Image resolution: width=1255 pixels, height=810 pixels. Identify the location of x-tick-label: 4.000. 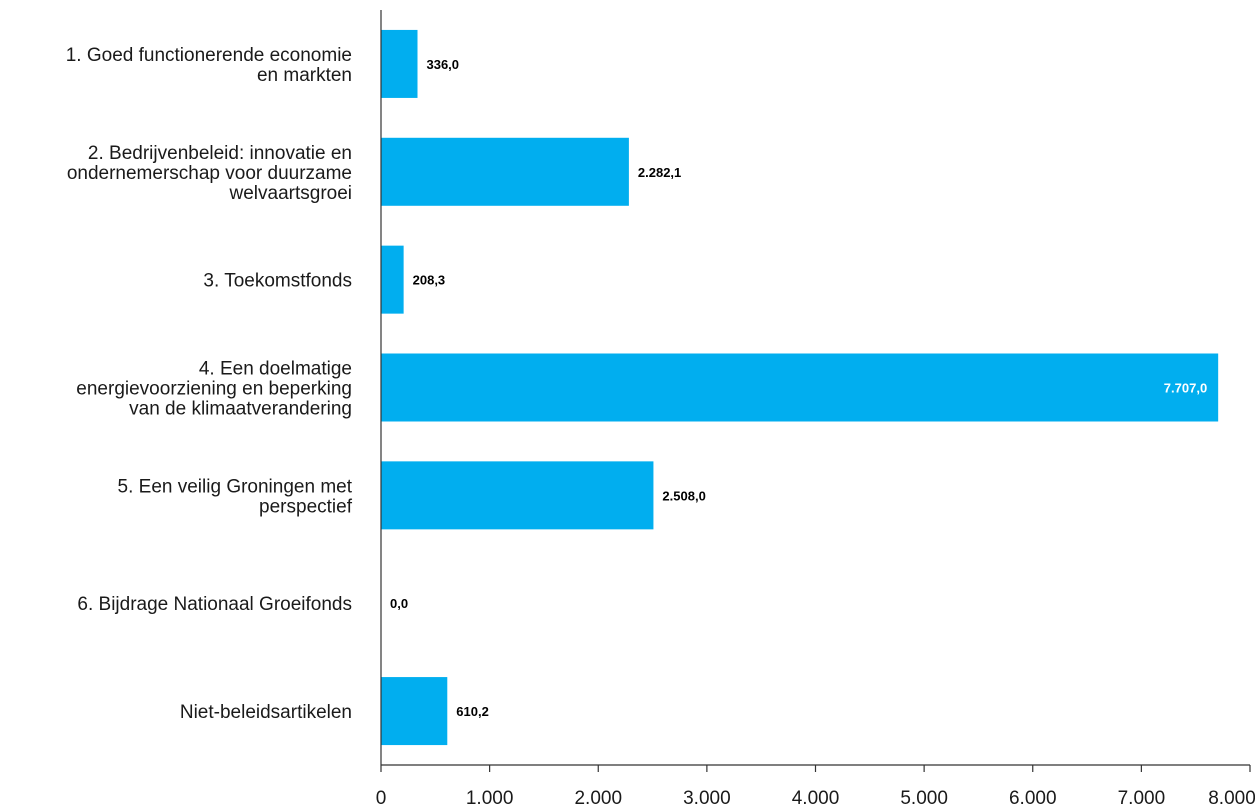
(816, 798).